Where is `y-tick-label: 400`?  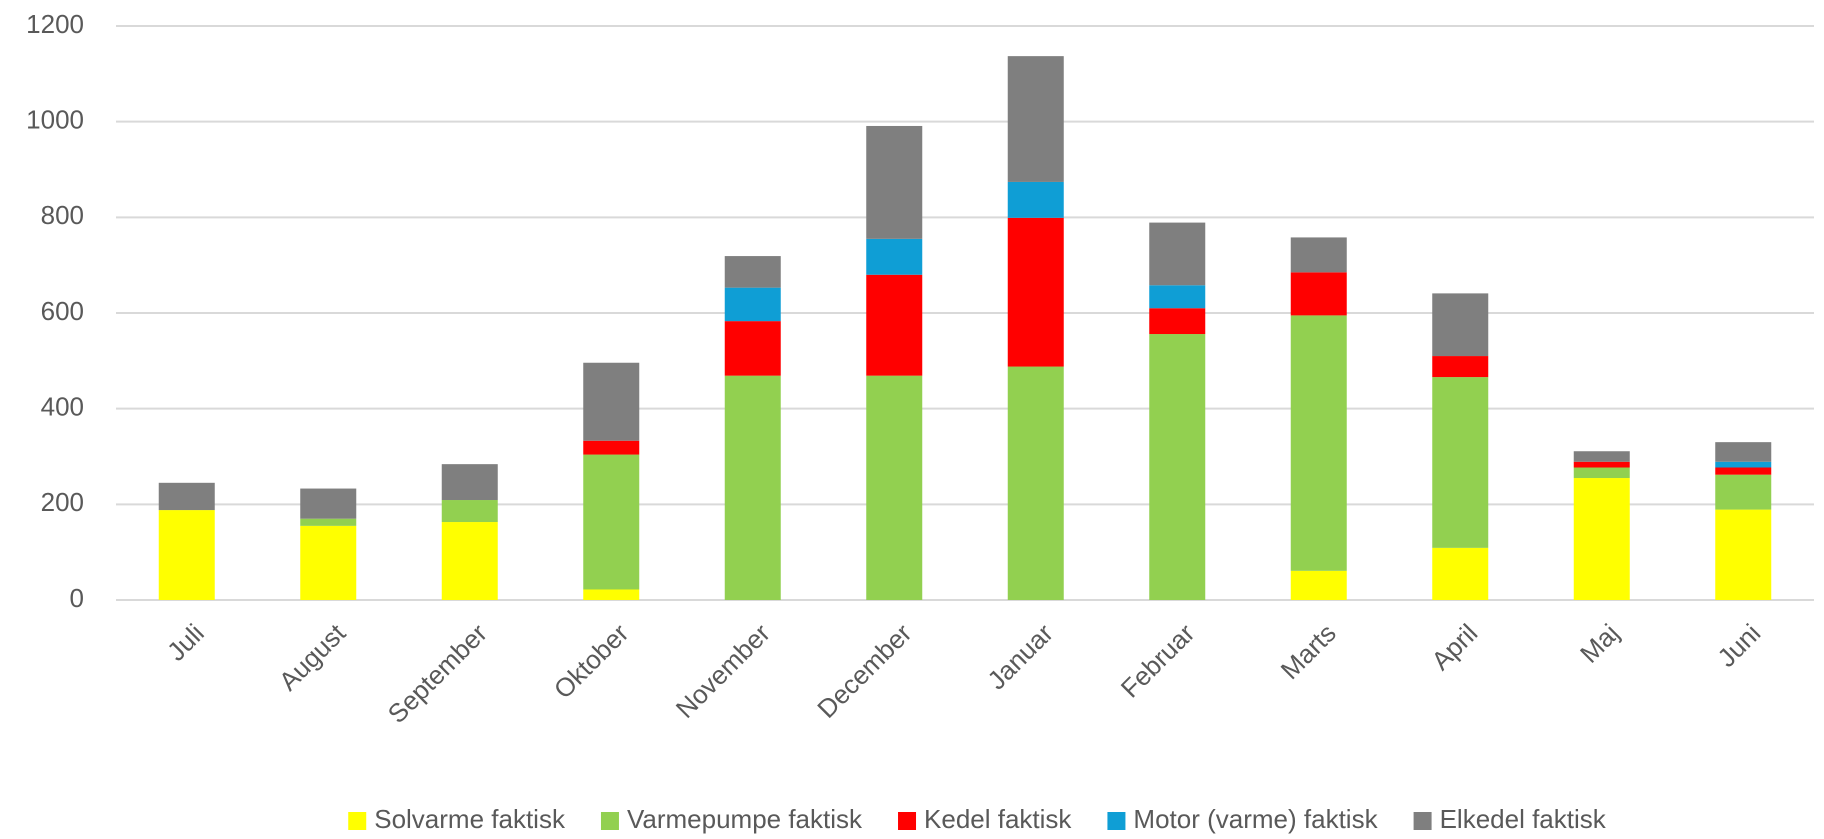 y-tick-label: 400 is located at coordinates (62, 407).